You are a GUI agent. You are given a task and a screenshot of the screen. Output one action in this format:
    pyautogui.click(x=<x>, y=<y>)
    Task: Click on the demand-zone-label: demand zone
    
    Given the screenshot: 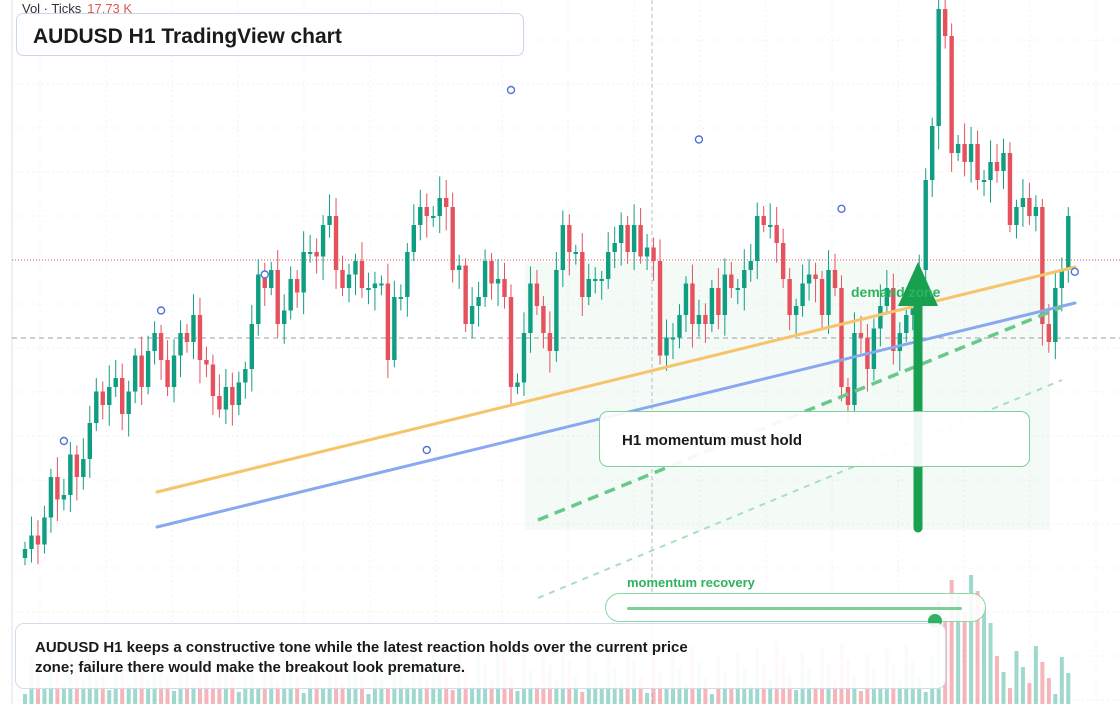 What is the action you would take?
    pyautogui.click(x=896, y=292)
    